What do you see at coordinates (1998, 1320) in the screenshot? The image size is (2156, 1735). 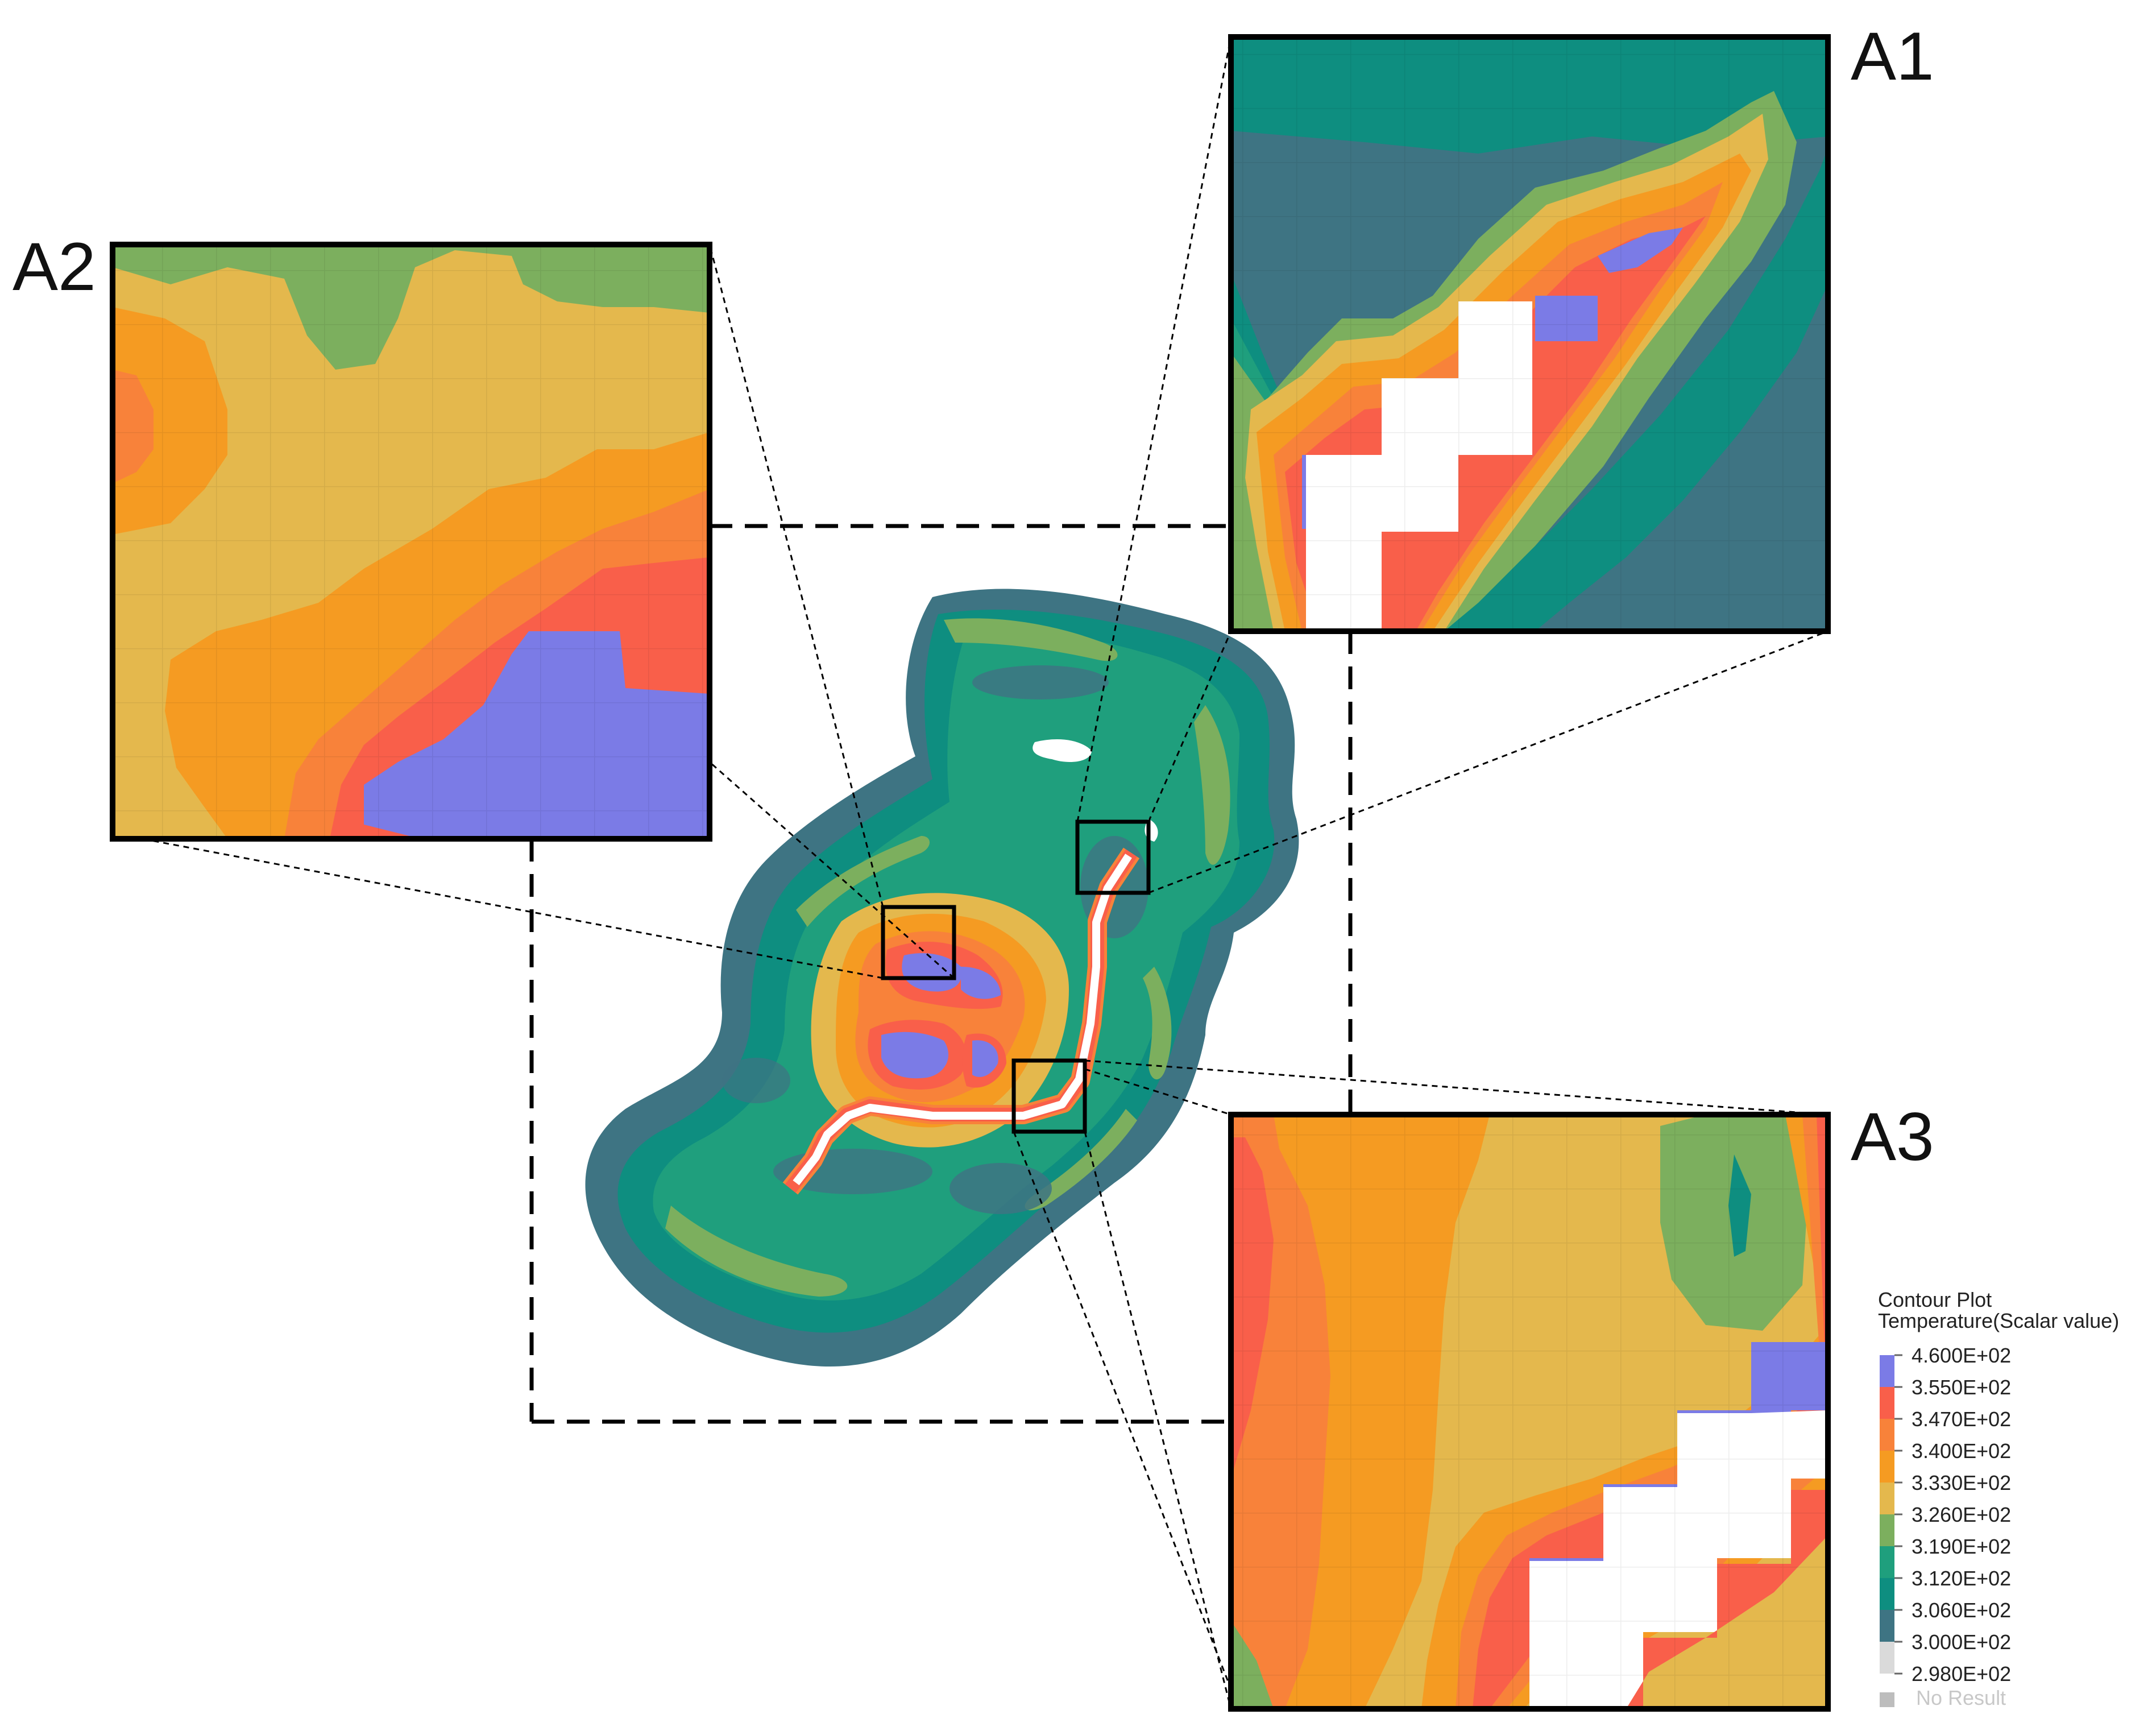 I see `legend-title-line2: Temperature(Scalar value)` at bounding box center [1998, 1320].